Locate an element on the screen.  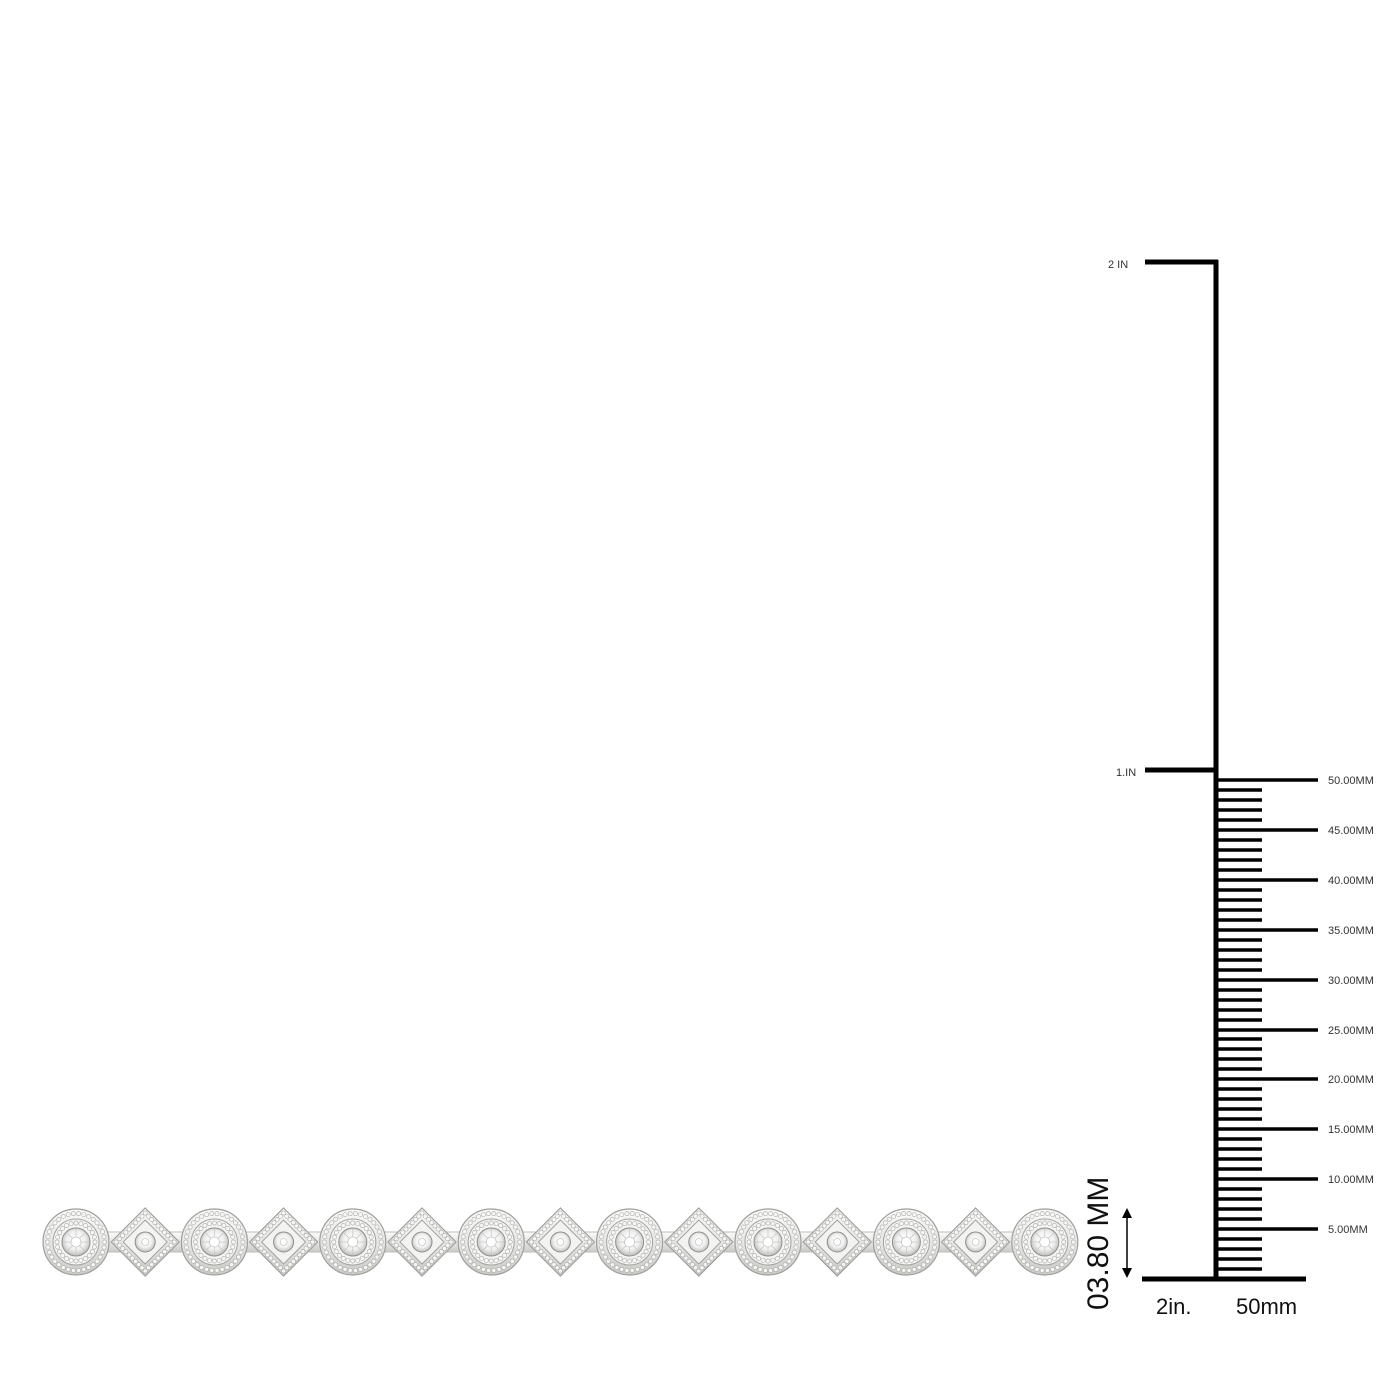
bracelet is located at coordinates (560, 1242).